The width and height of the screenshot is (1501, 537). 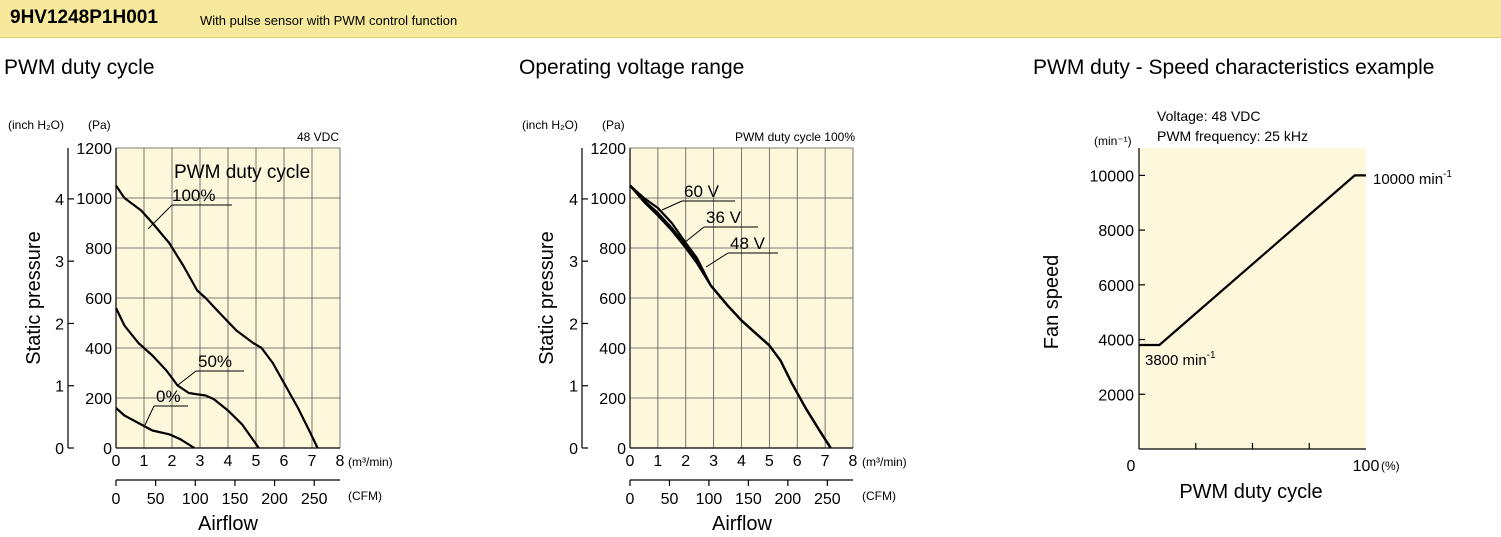 I want to click on chart1-x-unit-cfm: (CFM), so click(x=365, y=496).